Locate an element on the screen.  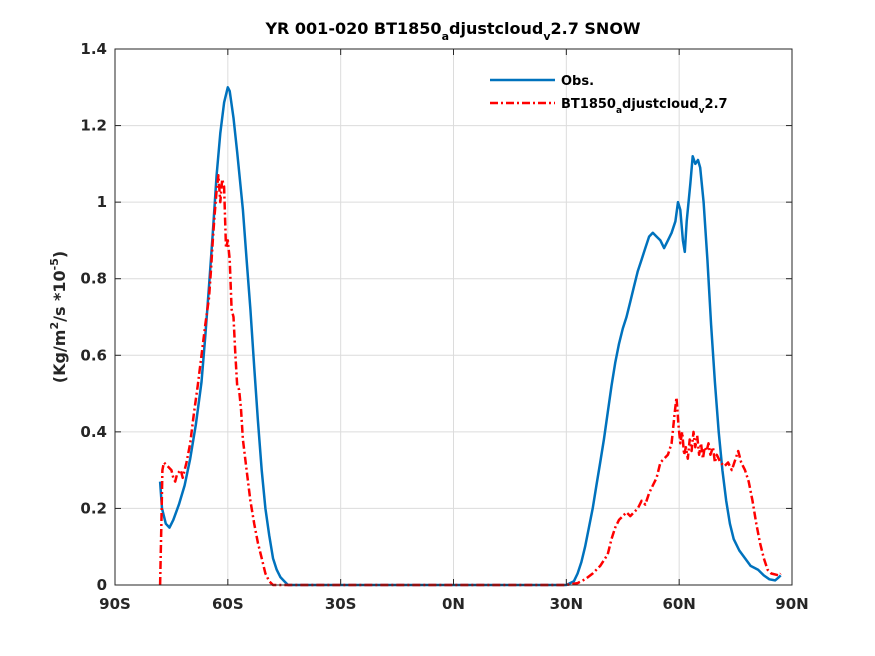
x-tick-label: 90S is located at coordinates (115, 604).